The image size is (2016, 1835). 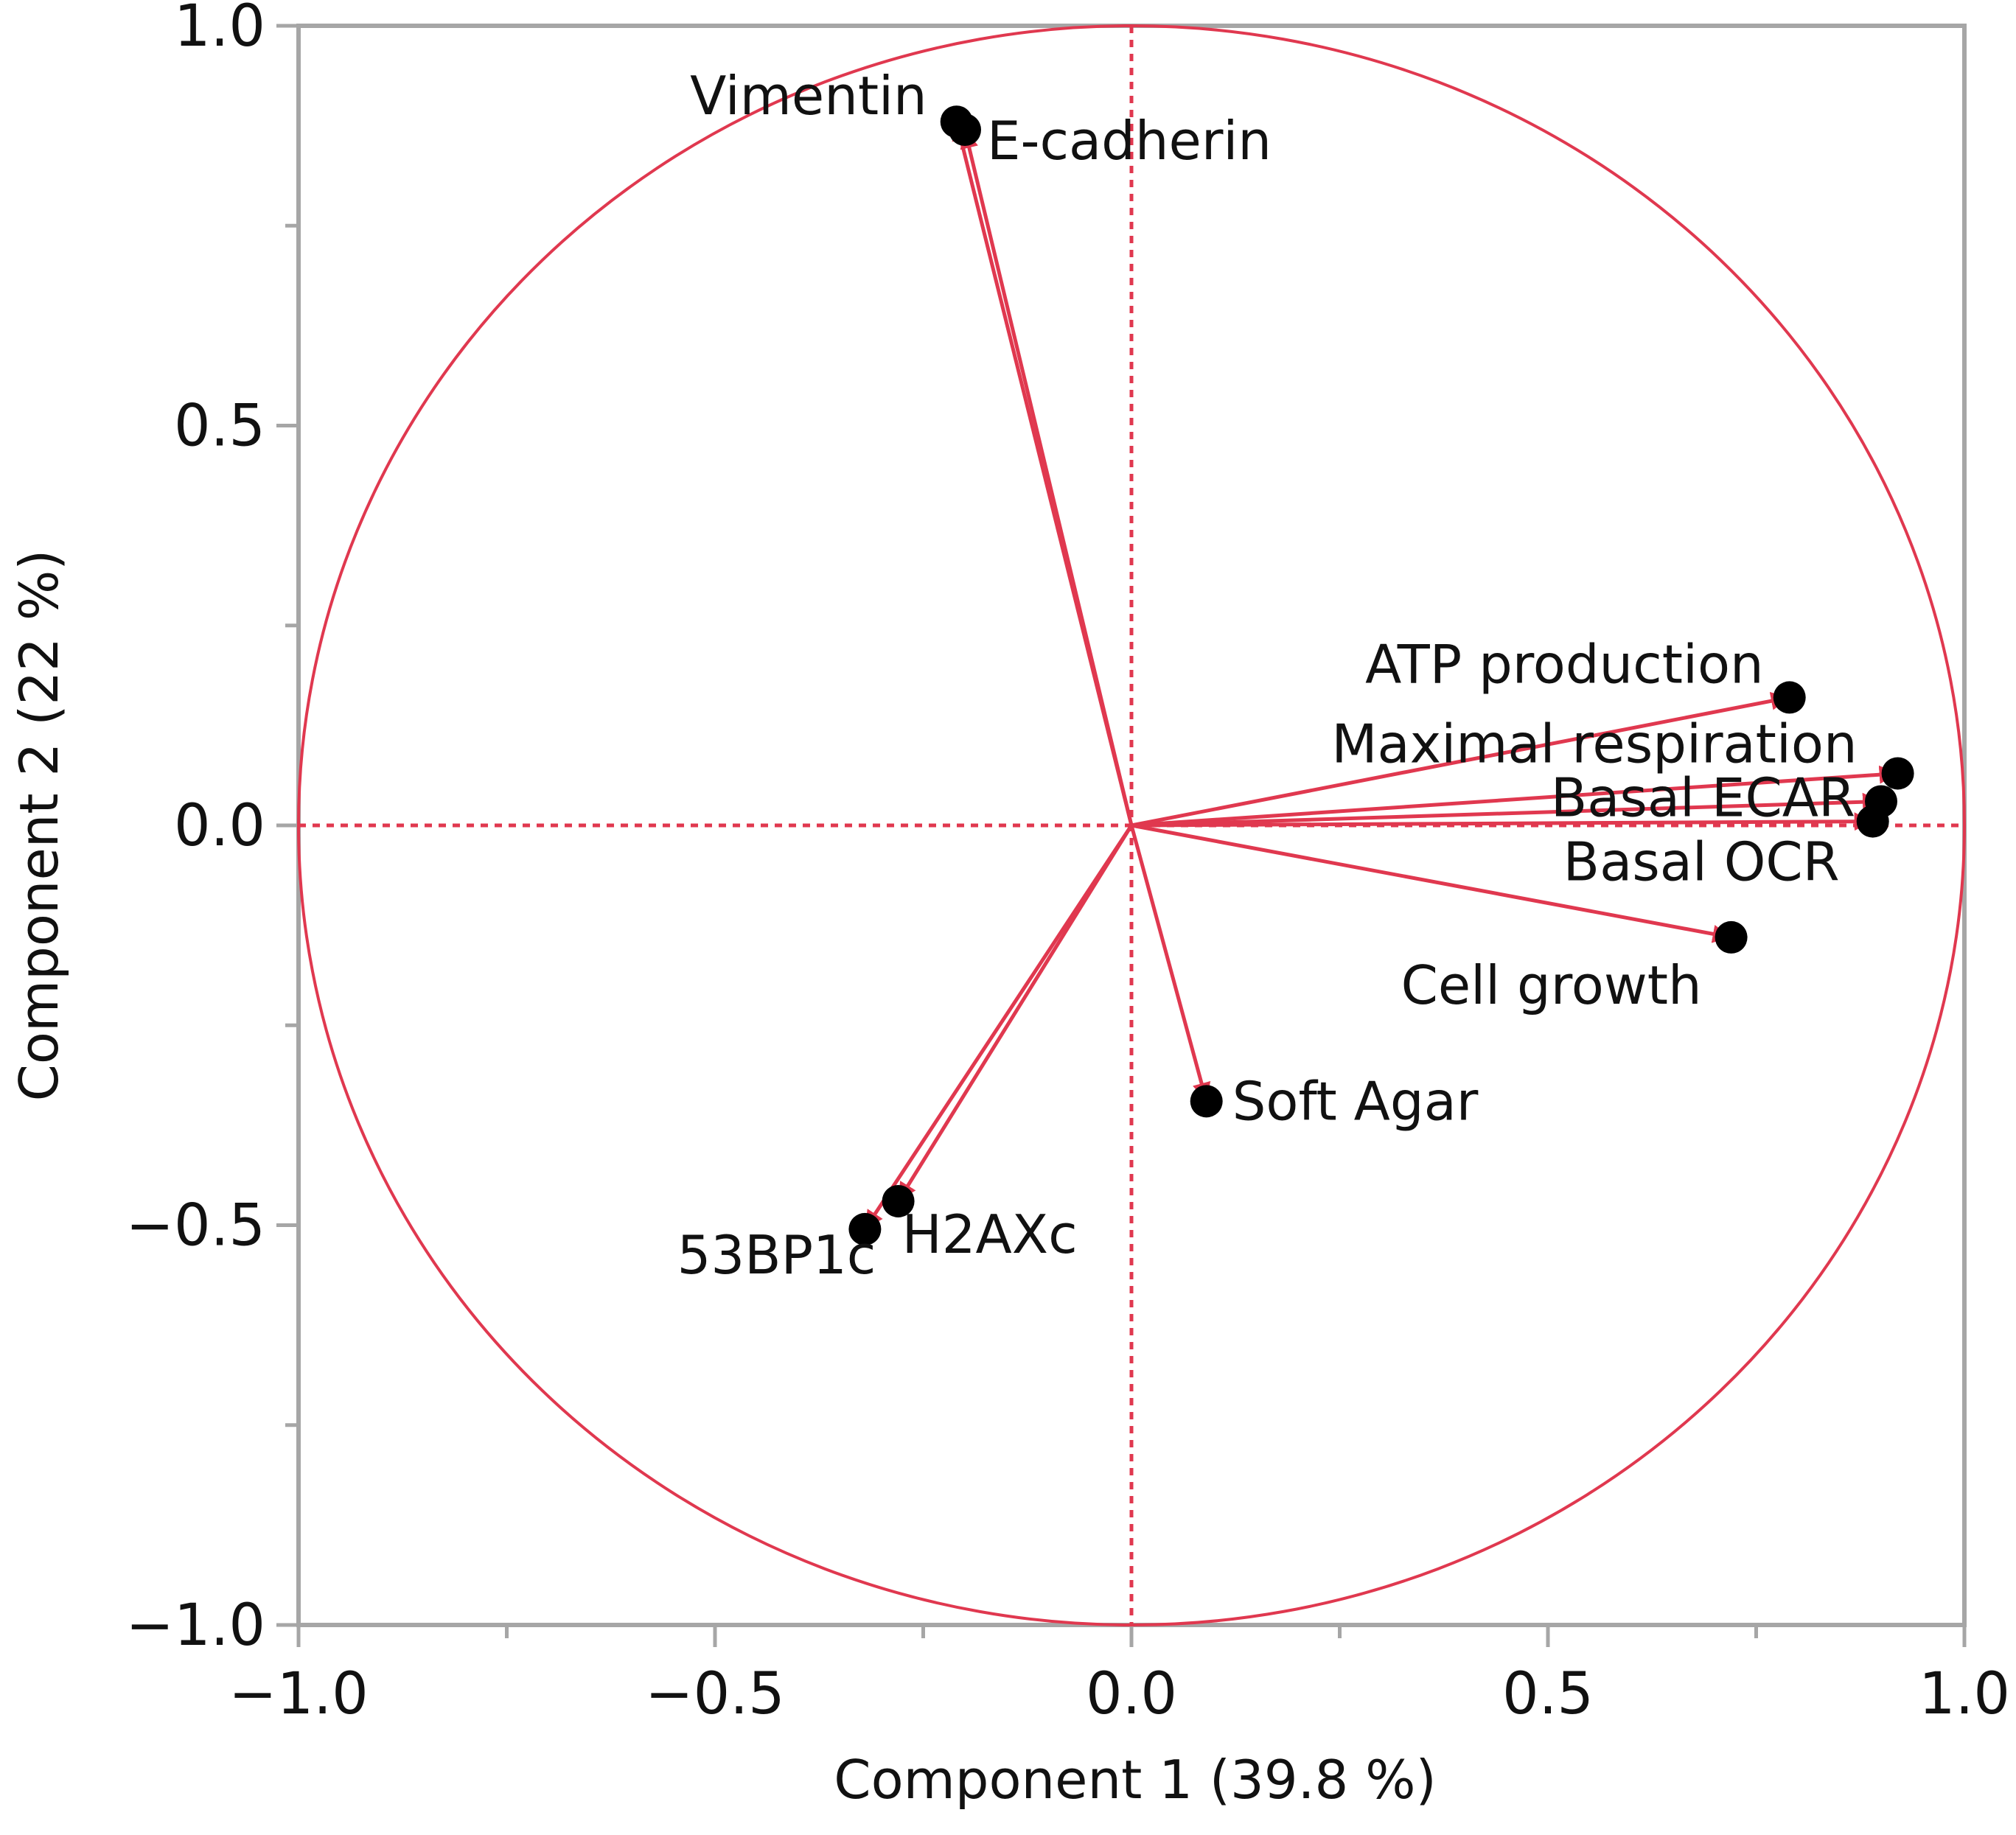 What do you see at coordinates (39, 826) in the screenshot?
I see `y-axis-title: Component 2 (22 %)` at bounding box center [39, 826].